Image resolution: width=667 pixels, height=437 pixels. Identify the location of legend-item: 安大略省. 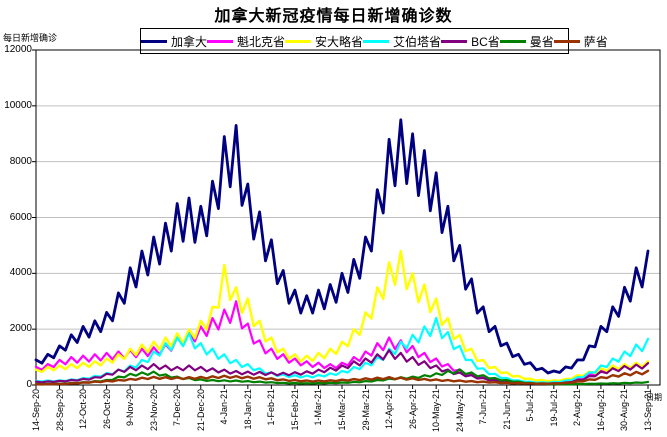
(324, 41).